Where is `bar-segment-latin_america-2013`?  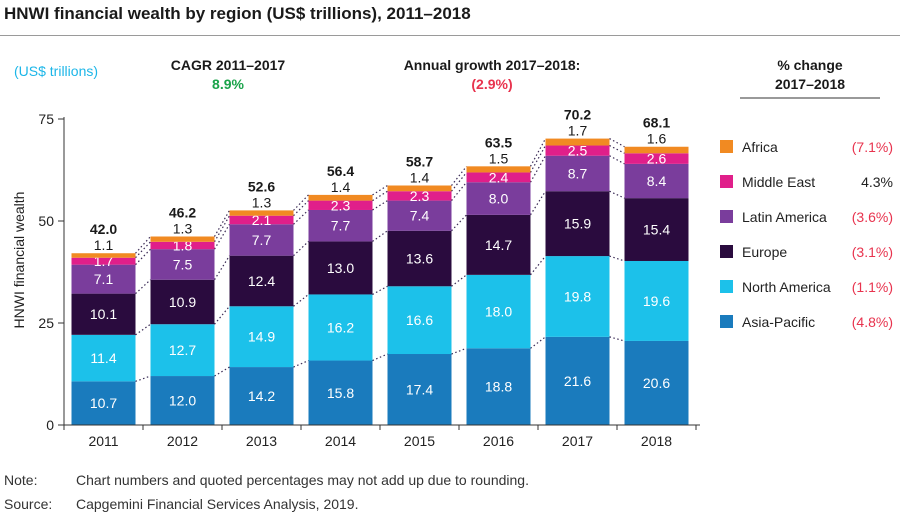 bar-segment-latin_america-2013 is located at coordinates (261, 240).